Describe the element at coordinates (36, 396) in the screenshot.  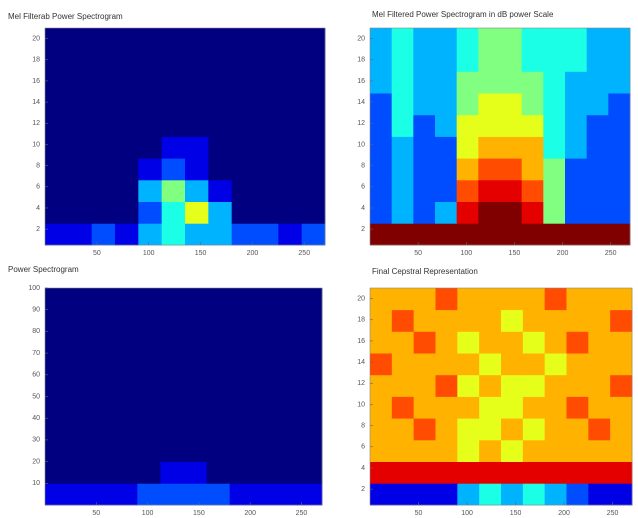
I see `y-tick-label: 50` at that location.